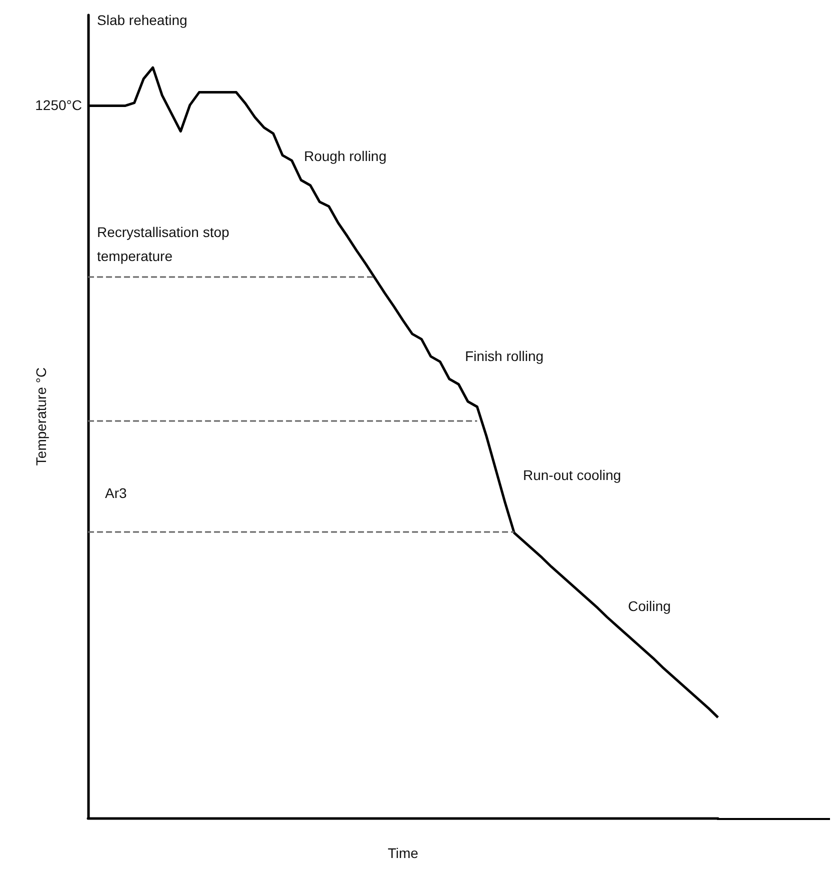 Image resolution: width=840 pixels, height=873 pixels. What do you see at coordinates (649, 606) in the screenshot?
I see `annotation: Coiling` at bounding box center [649, 606].